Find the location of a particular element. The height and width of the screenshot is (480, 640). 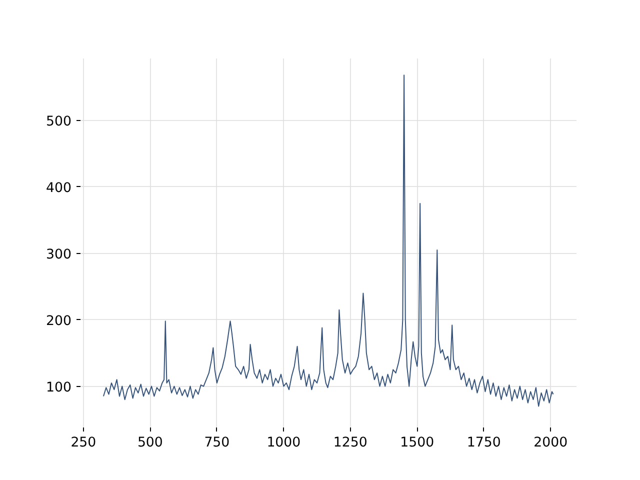

x-tick-label: 1250 is located at coordinates (350, 443).